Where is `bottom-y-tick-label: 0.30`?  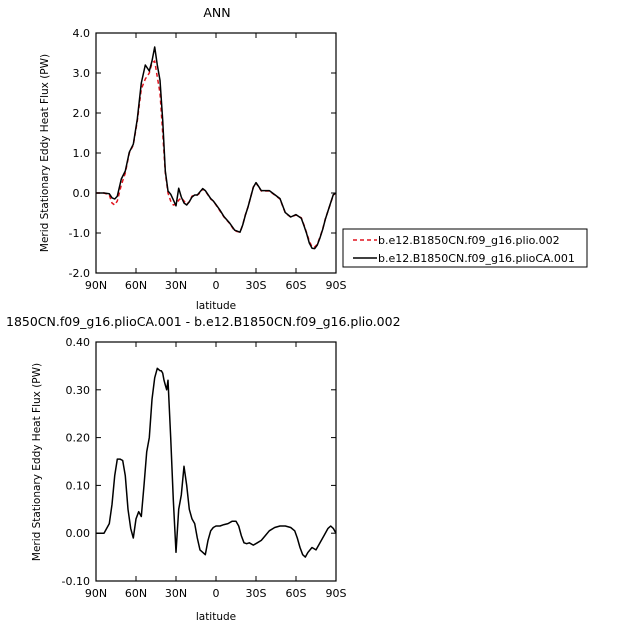 bottom-y-tick-label: 0.30 is located at coordinates (78, 390).